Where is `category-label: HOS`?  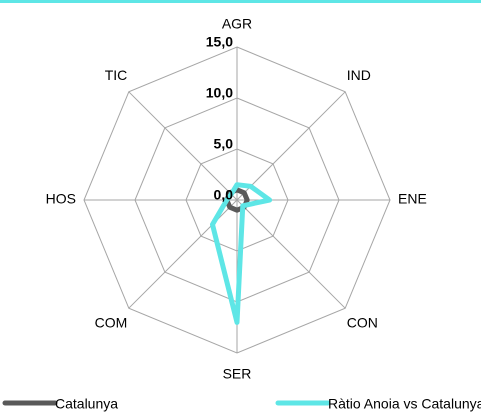 category-label: HOS is located at coordinates (61, 199).